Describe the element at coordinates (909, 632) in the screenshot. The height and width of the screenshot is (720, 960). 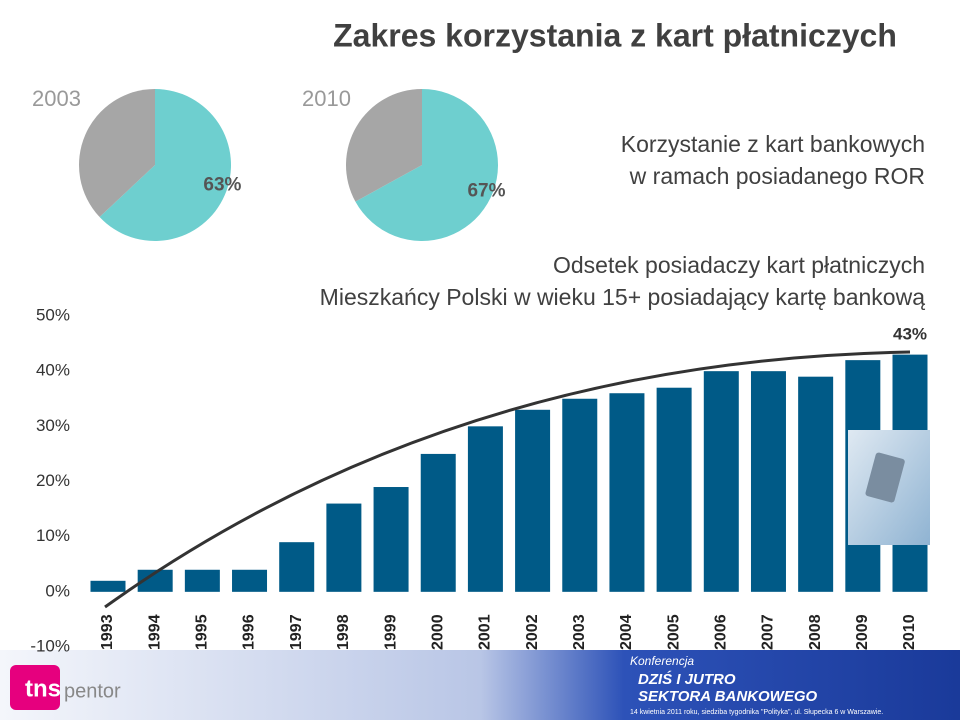
I see `x-tick-label: 2010` at that location.